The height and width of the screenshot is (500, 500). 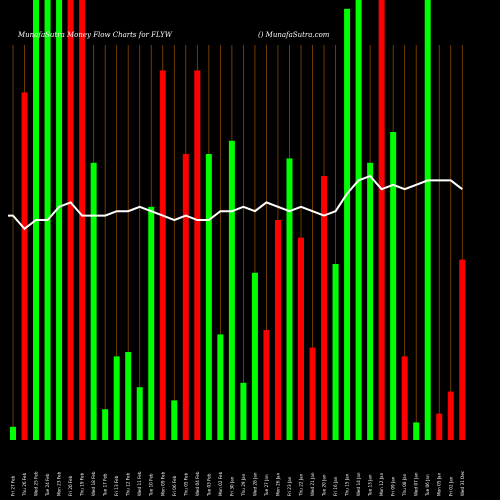 What do you see at coordinates (358, 220) in the screenshot?
I see `bar-wed-14-jan` at bounding box center [358, 220].